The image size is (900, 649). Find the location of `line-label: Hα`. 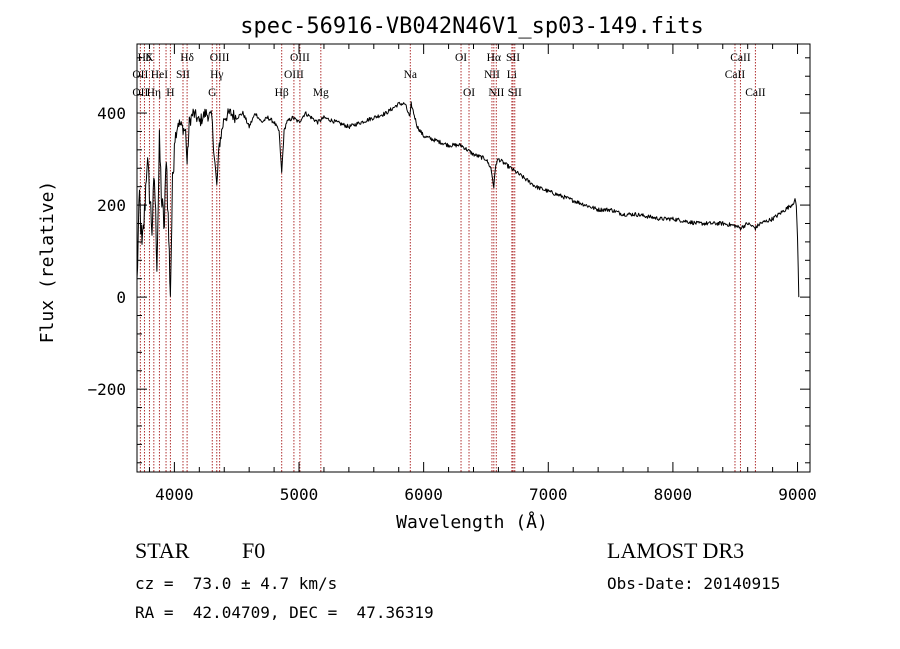

line-label: Hα is located at coordinates (494, 58).